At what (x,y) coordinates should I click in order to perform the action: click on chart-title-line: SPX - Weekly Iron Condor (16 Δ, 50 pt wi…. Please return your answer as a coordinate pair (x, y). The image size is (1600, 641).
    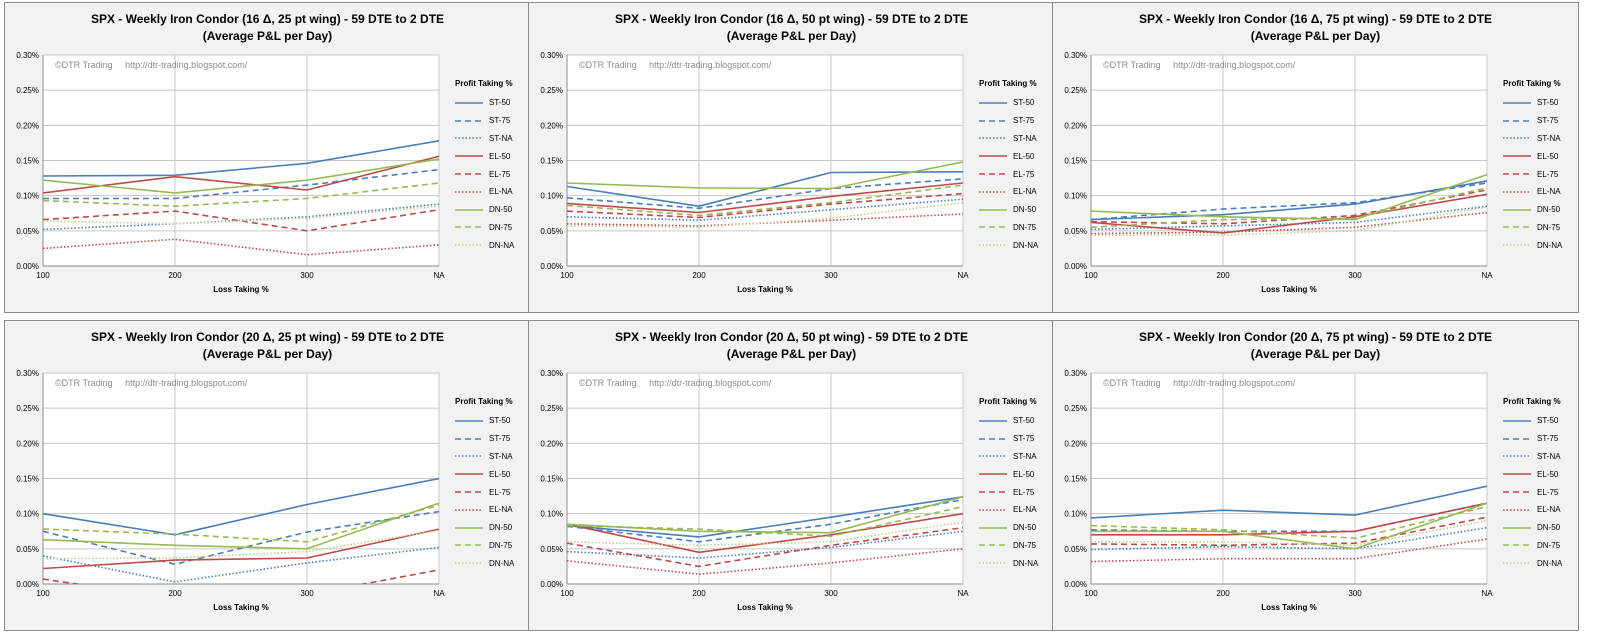
    Looking at the image, I should click on (791, 19).